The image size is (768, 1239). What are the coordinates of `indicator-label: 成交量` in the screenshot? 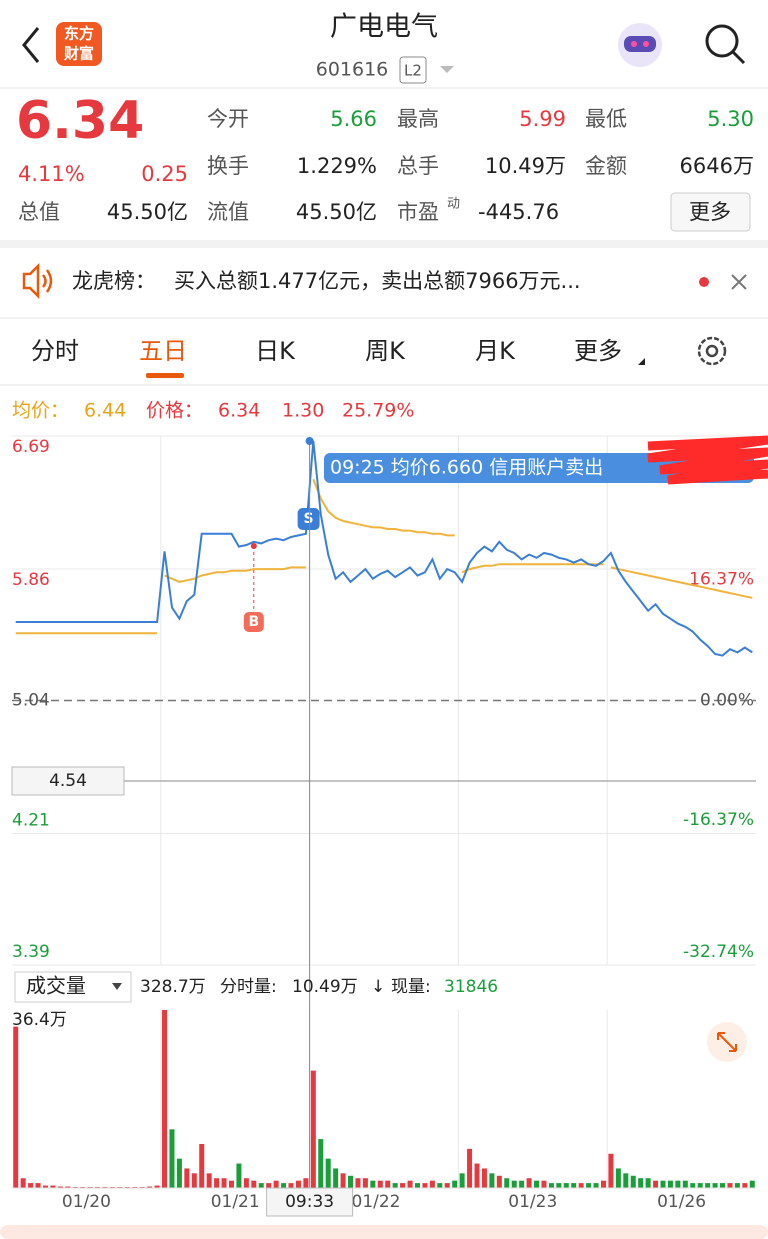 It's located at (56, 986).